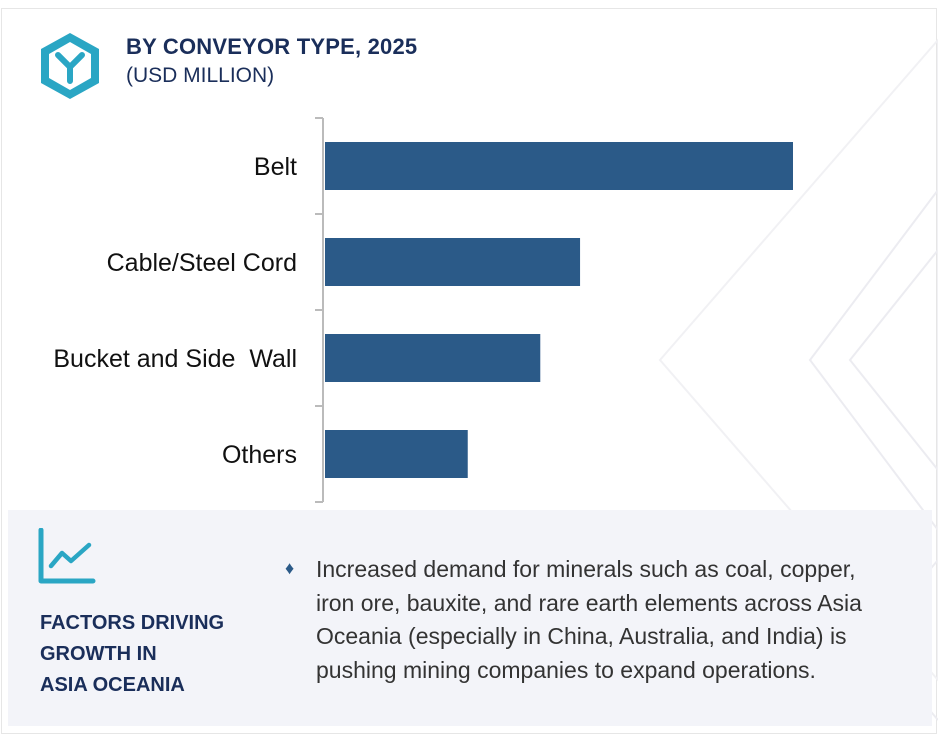 The height and width of the screenshot is (735, 938). Describe the element at coordinates (112, 685) in the screenshot. I see `factors-title-line: ASIA OCEANIA` at that location.